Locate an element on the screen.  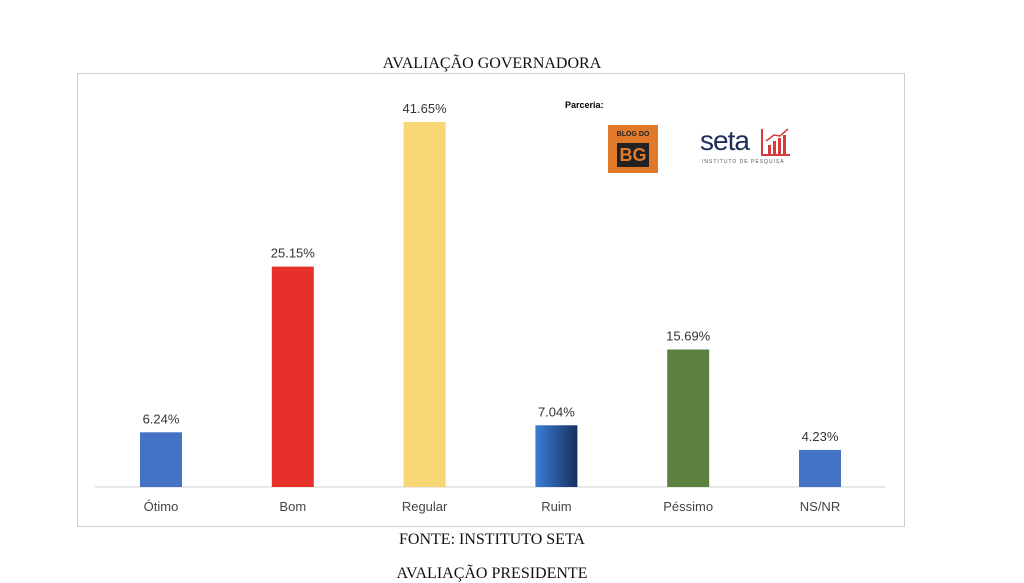
x-tick-label: NS/NR is located at coordinates (820, 506).